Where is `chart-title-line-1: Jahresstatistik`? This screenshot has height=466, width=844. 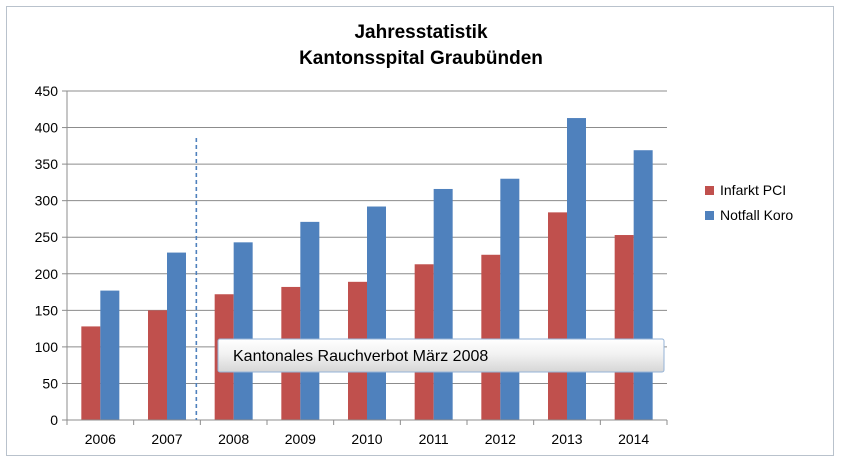 chart-title-line-1: Jahresstatistik is located at coordinates (421, 32).